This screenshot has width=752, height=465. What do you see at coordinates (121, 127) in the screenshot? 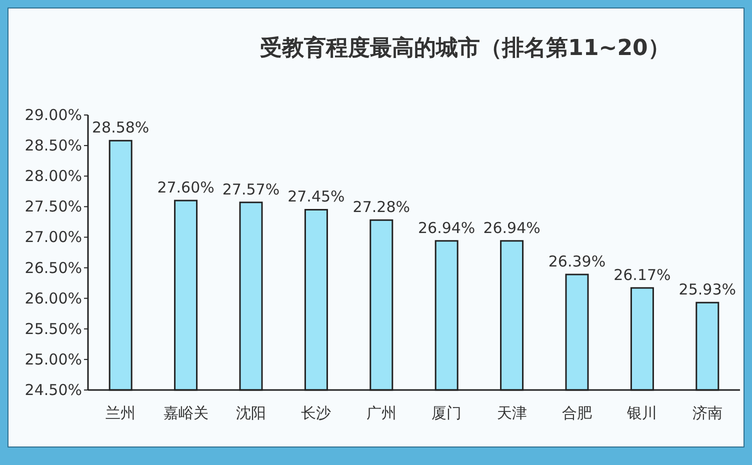
I see `data-label: 28.58%` at bounding box center [121, 127].